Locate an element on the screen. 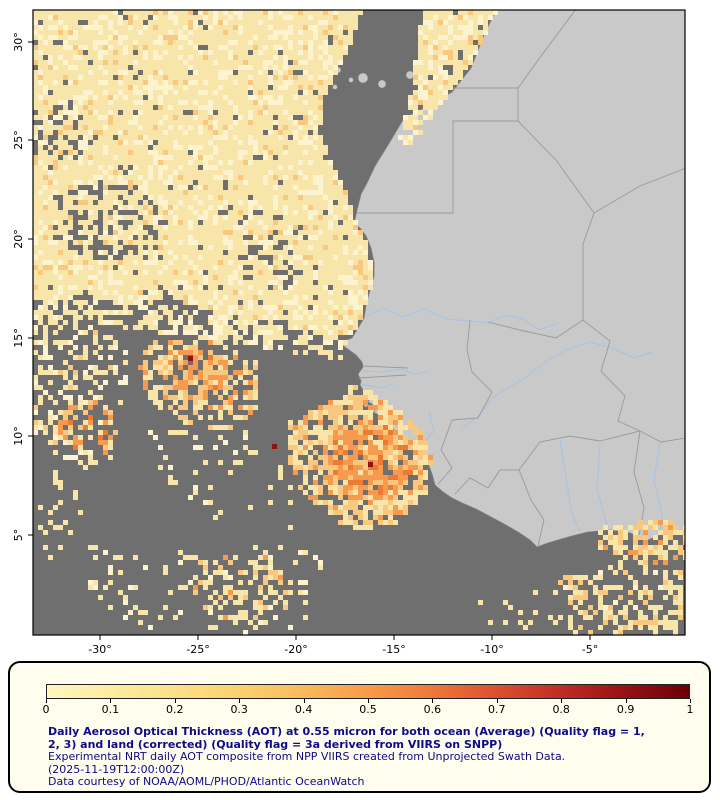  lat-tick-label: 15° is located at coordinates (18, 338).